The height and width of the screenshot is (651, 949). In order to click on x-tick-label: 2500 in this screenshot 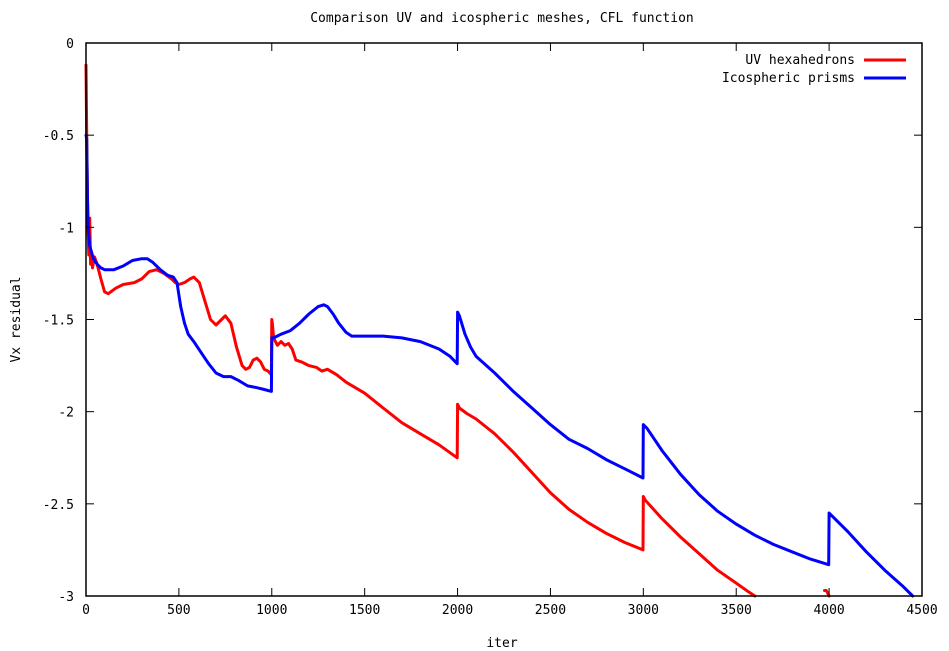, I will do `click(550, 610)`.